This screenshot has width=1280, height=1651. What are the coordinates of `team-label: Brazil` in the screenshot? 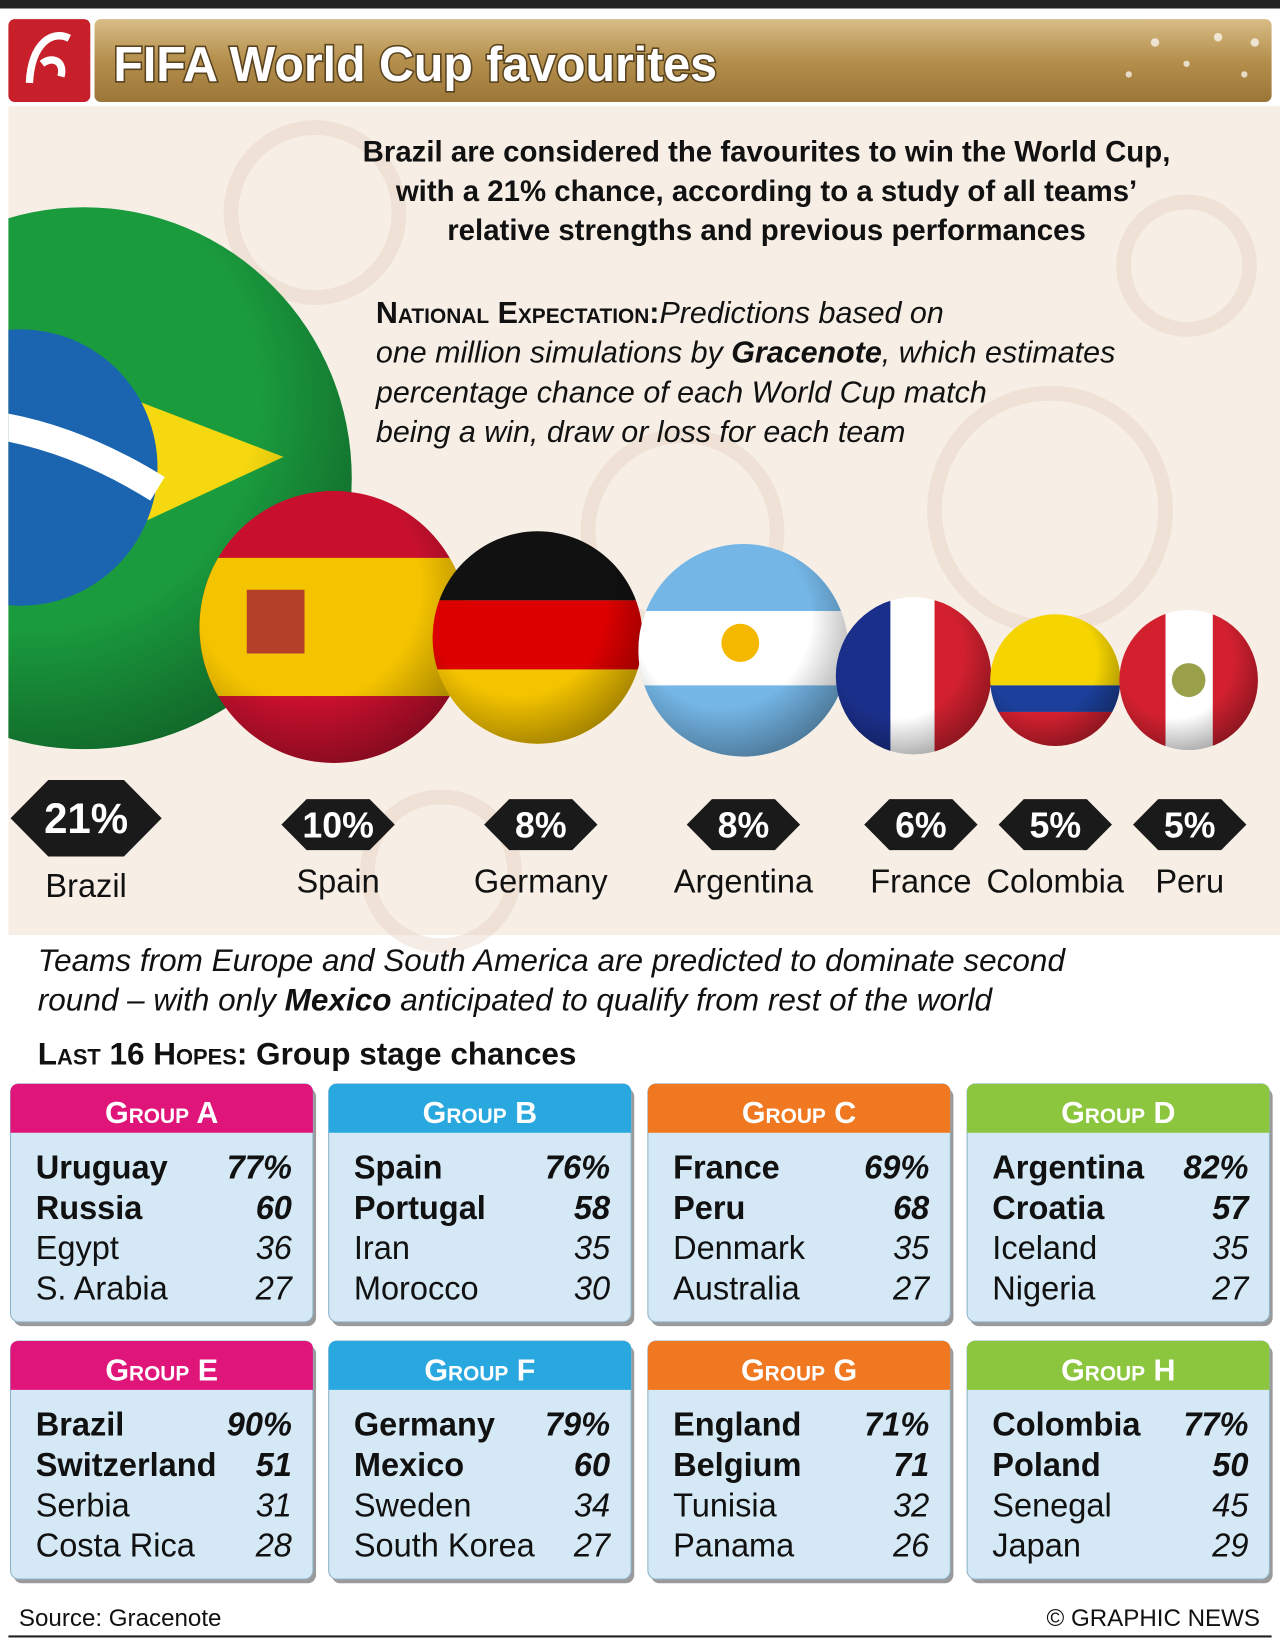 It's located at (85, 885).